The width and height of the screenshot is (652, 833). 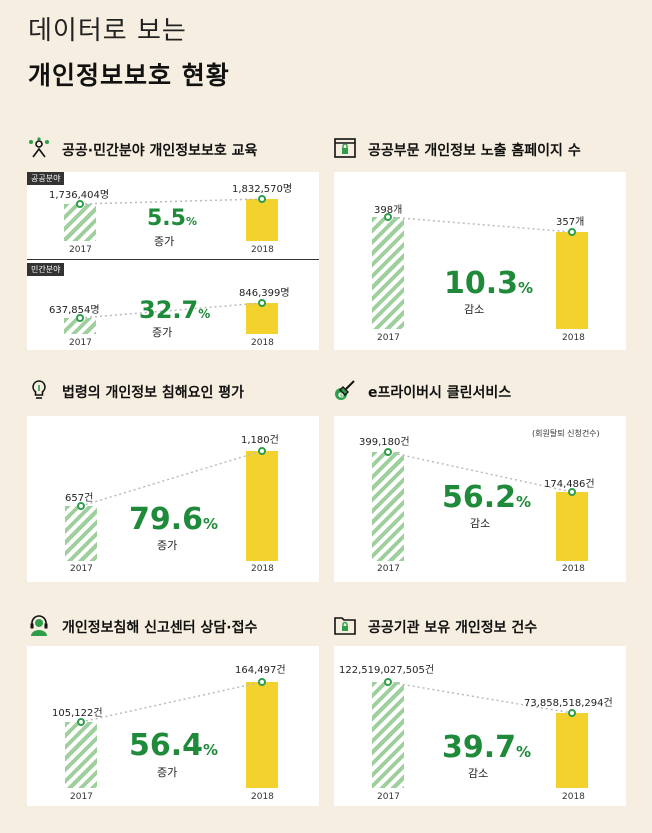 I want to click on bar-law-2018, so click(x=262, y=506).